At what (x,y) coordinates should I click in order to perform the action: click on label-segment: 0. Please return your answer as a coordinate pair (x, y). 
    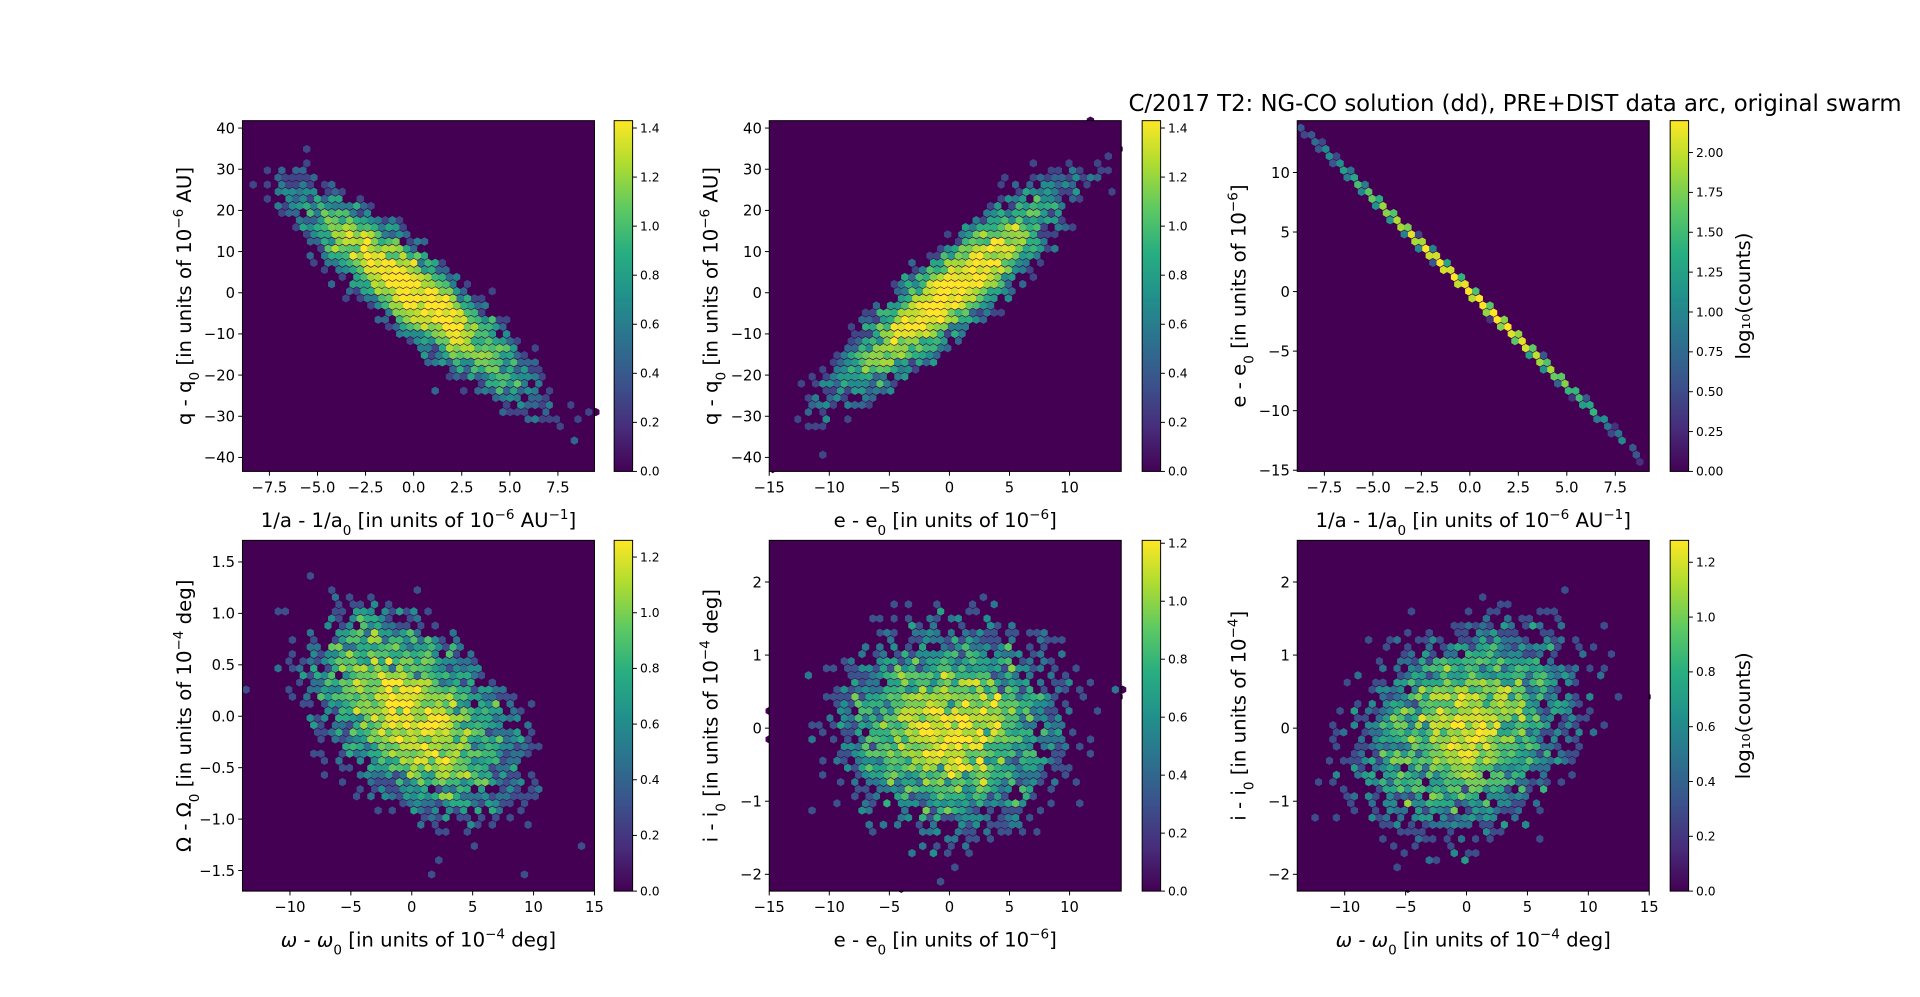
    Looking at the image, I should click on (337, 950).